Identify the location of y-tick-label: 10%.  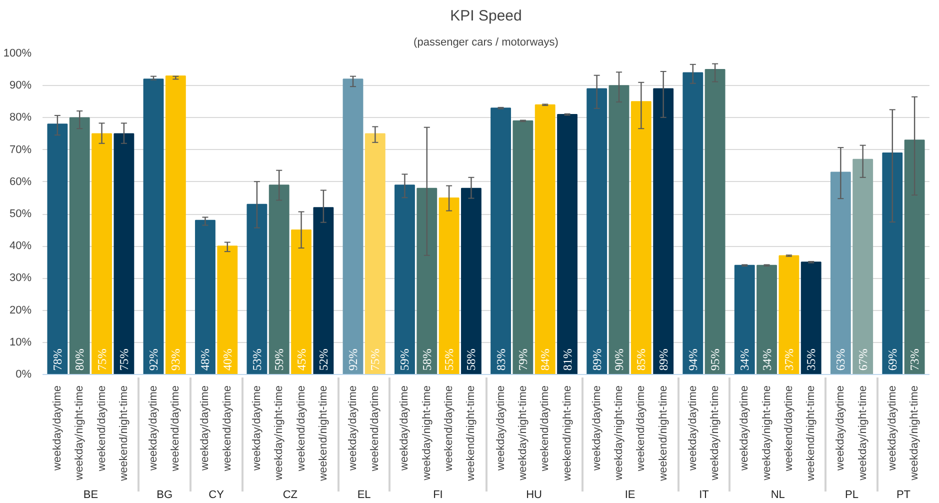
(20, 342).